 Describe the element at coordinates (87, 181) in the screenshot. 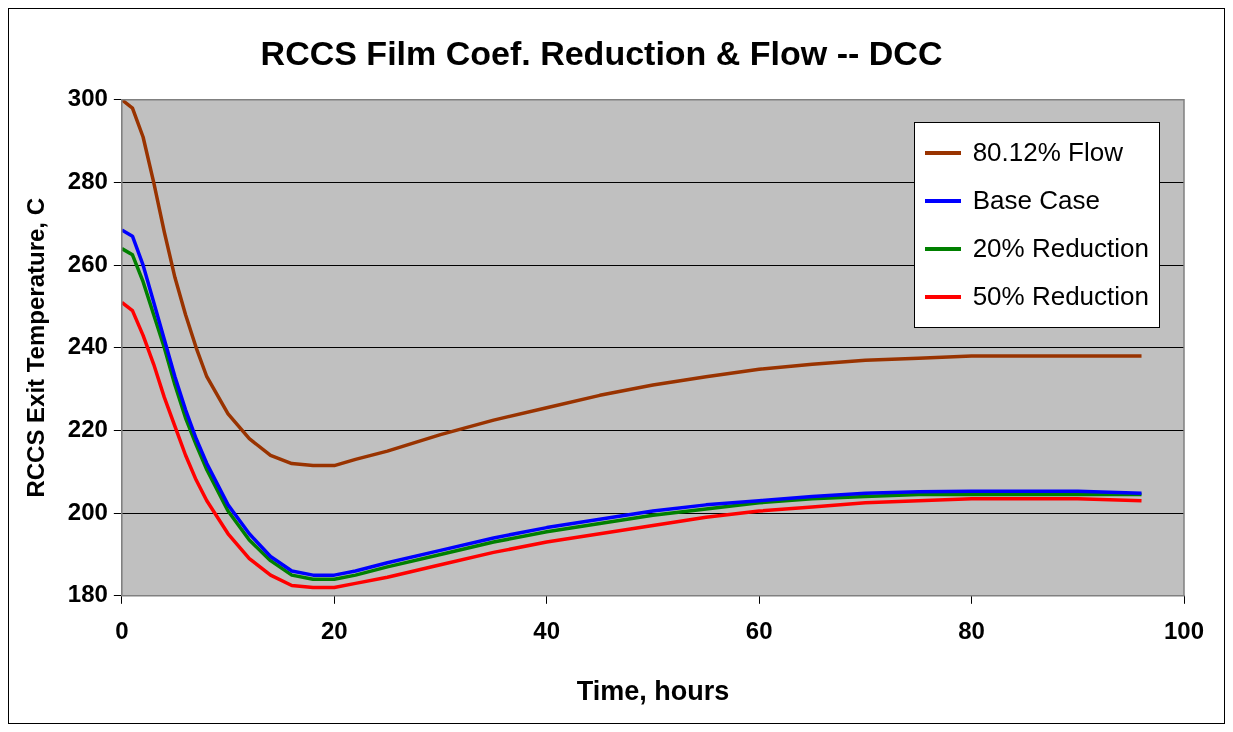

I see `y-tick-label: 280` at that location.